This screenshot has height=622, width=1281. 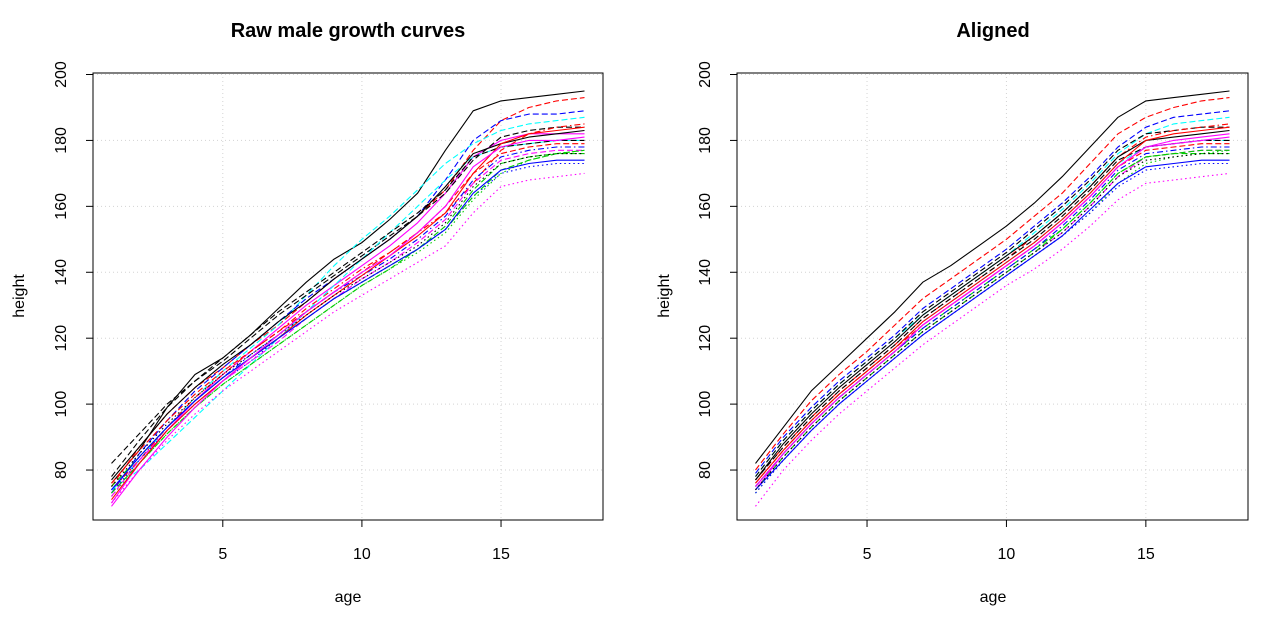 What do you see at coordinates (992, 31) in the screenshot?
I see `chart-title: Aligned` at bounding box center [992, 31].